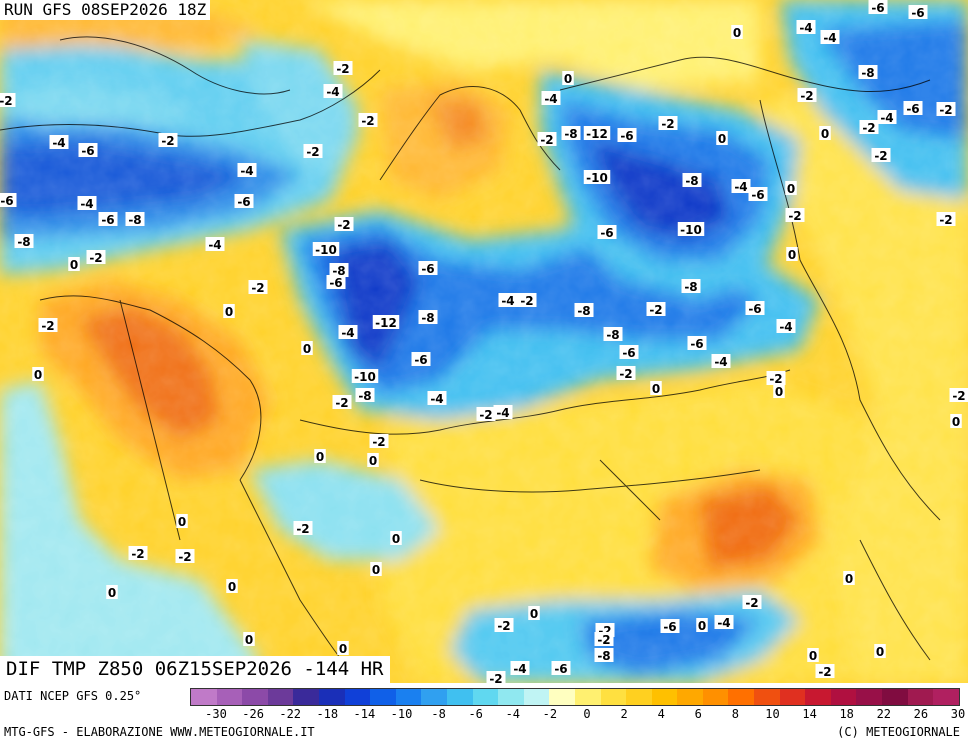 This screenshot has height=745, width=968. Describe the element at coordinates (290, 714) in the screenshot. I see `color-scale-tick-label: -22` at that location.